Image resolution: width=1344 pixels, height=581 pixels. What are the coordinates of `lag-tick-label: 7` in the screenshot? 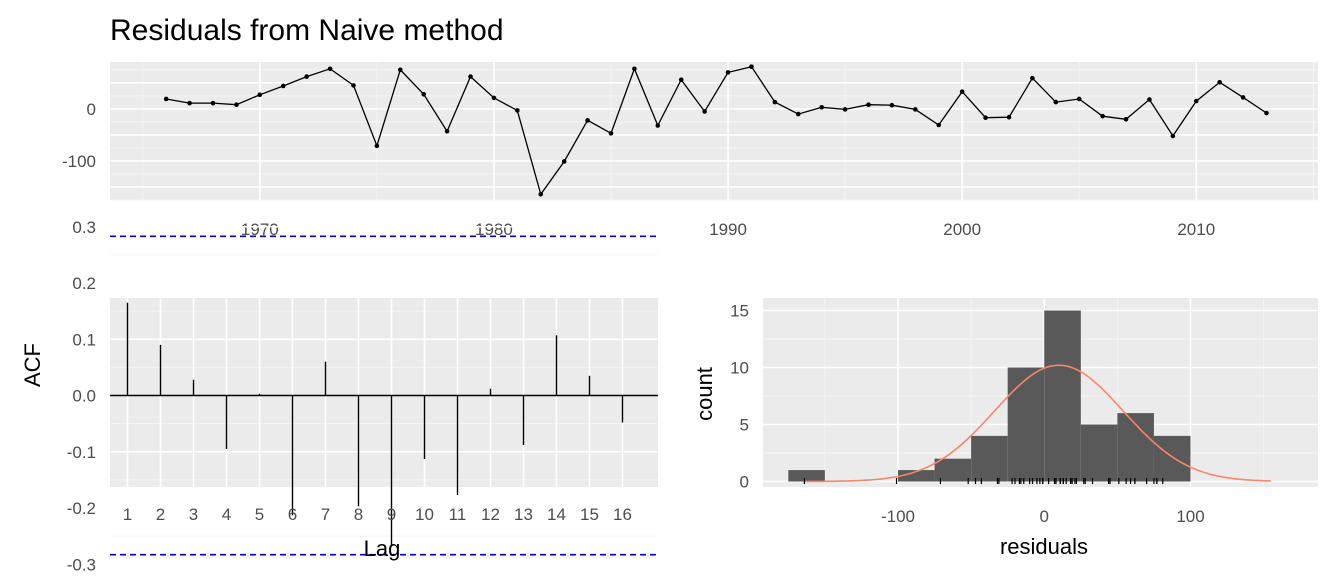 It's located at (325, 514).